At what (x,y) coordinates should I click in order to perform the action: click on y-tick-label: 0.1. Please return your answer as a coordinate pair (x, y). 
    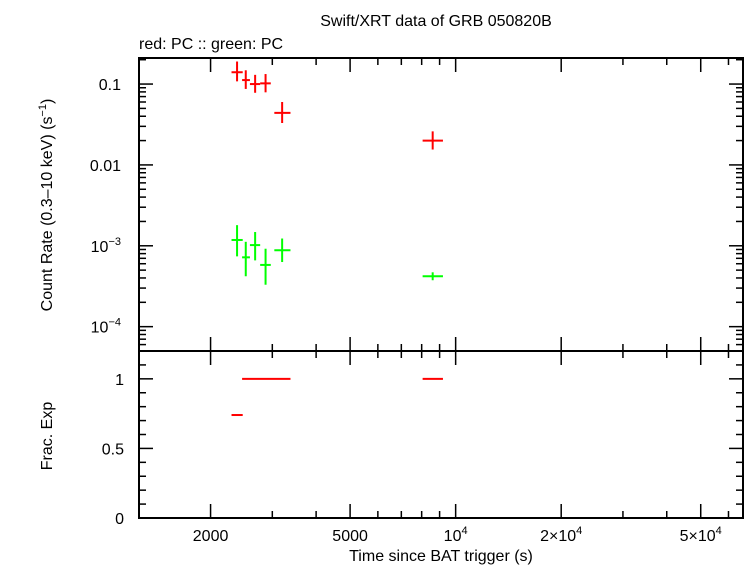
    Looking at the image, I should click on (110, 85).